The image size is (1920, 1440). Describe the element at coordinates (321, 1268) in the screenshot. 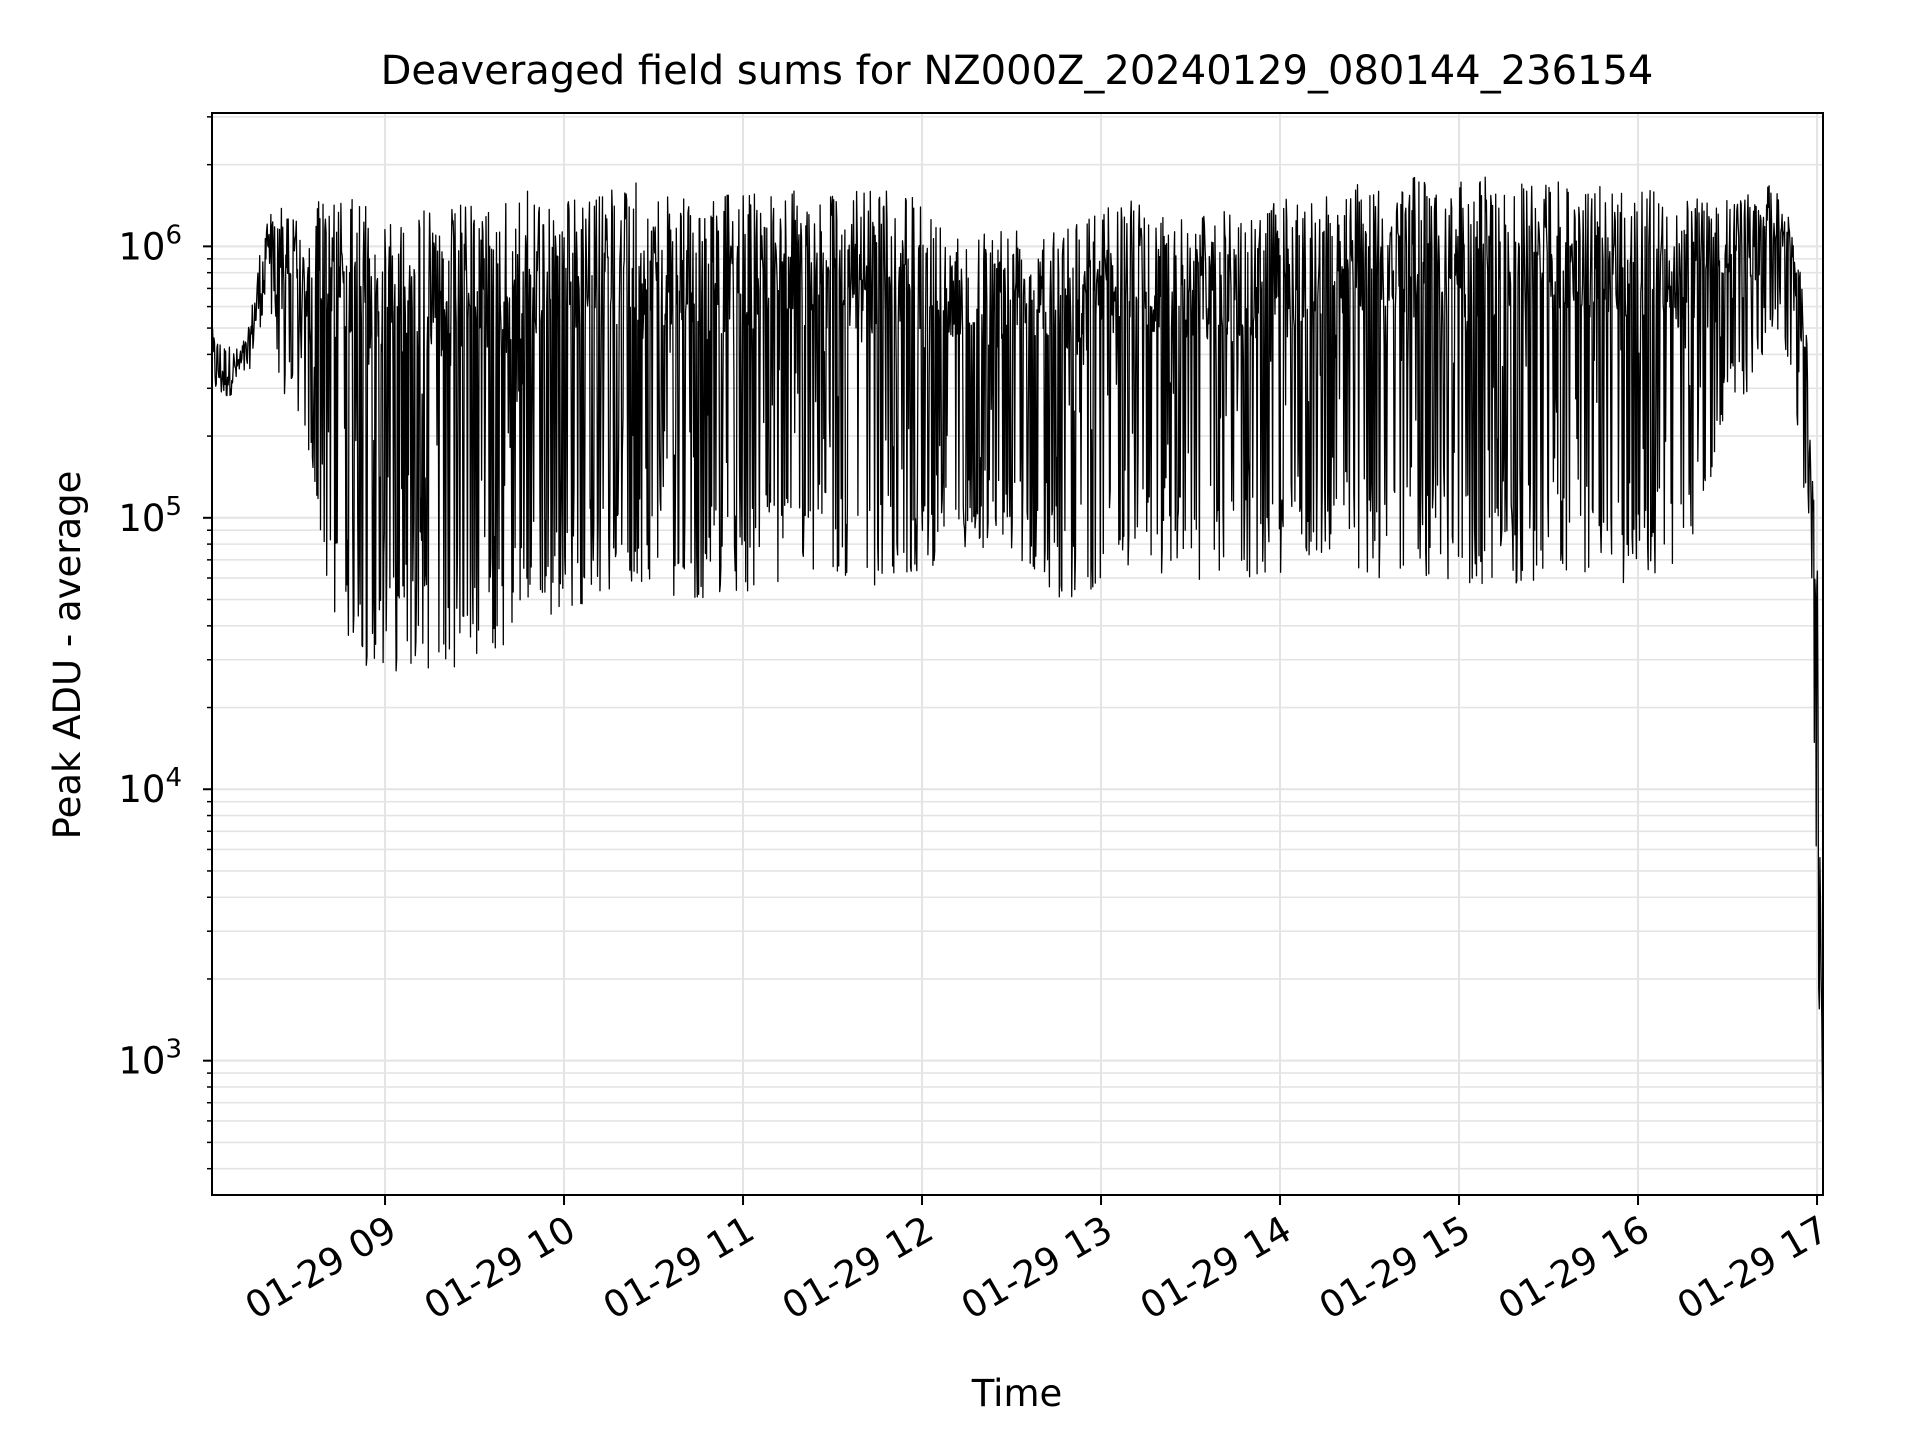

I see `x-tick-label: 01-29 09` at that location.